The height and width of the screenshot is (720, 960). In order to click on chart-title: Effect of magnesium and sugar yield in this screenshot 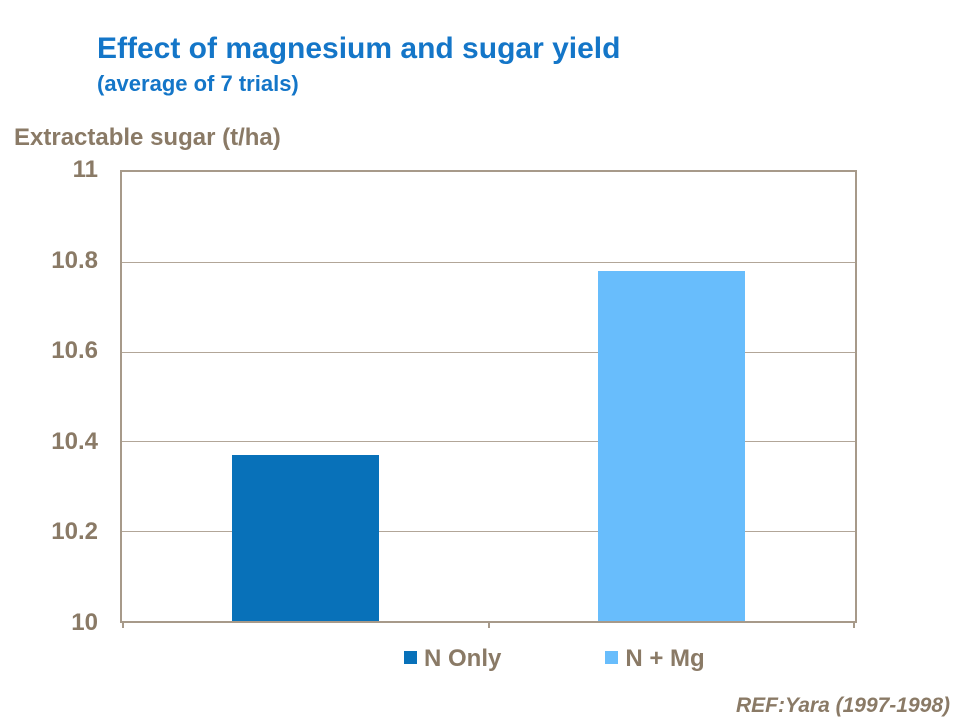, I will do `click(359, 48)`.